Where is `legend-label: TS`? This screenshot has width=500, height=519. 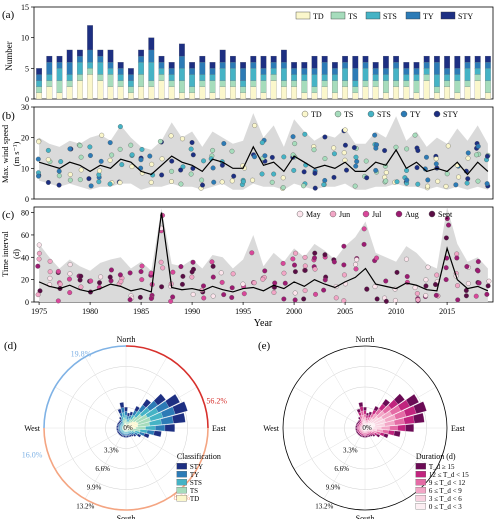
legend-label: TS is located at coordinates (348, 114).